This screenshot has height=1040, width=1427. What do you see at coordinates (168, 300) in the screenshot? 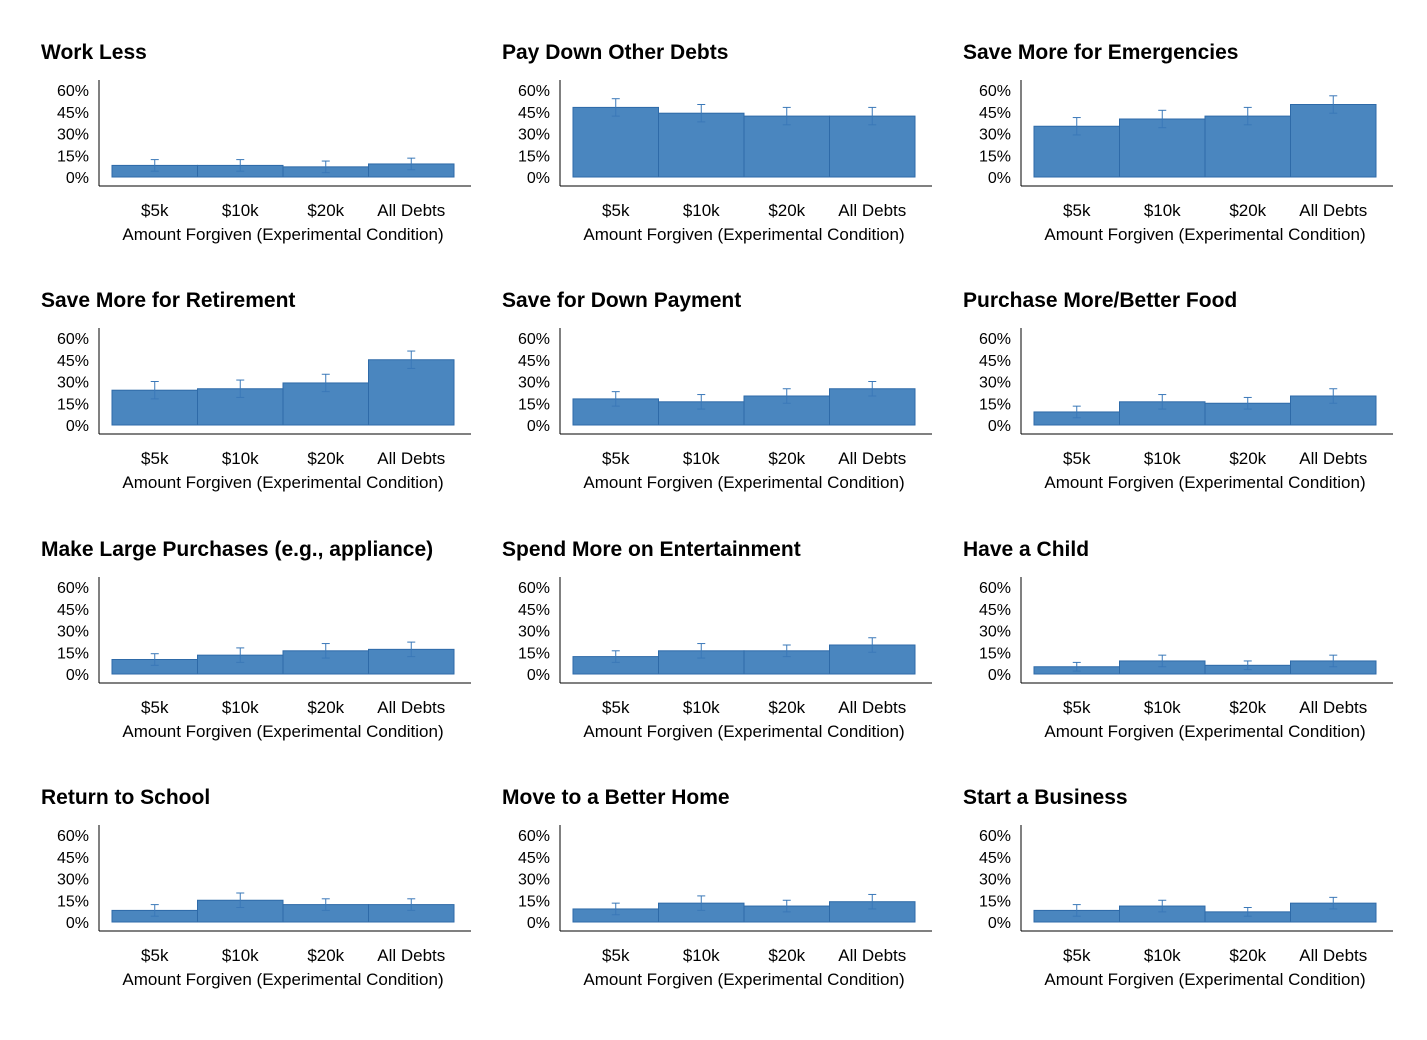
I see `chart-title: Save More for Retirement` at bounding box center [168, 300].